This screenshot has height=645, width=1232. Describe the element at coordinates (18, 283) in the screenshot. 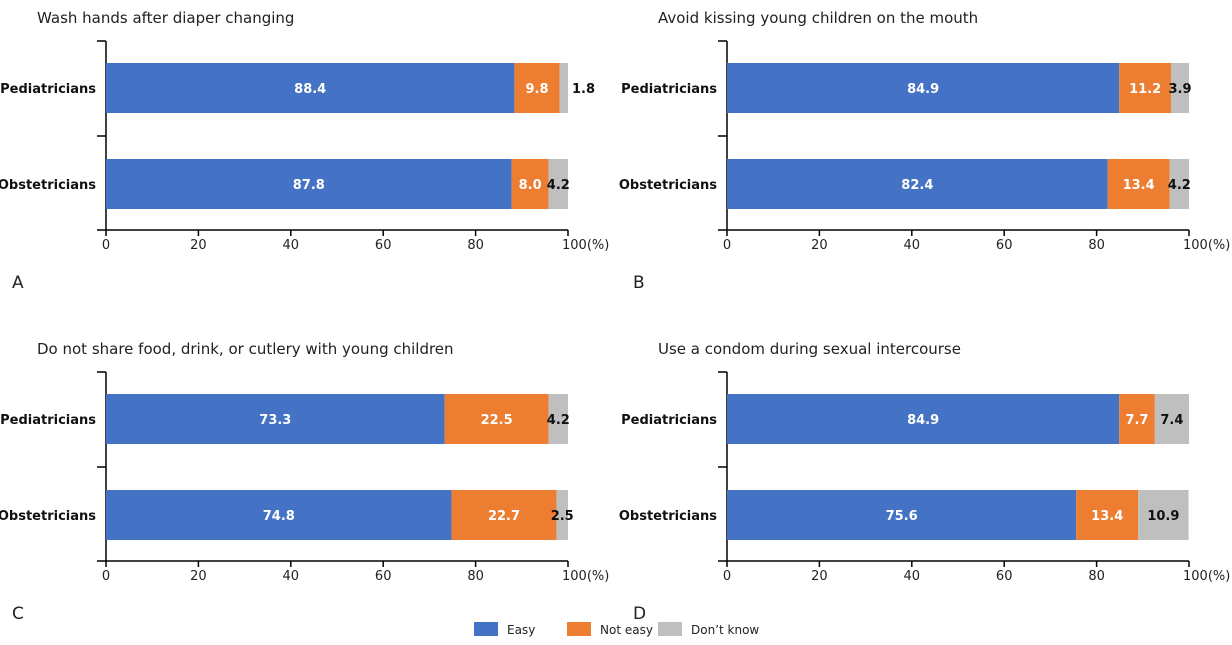

I see `panel-letter: A` at that location.